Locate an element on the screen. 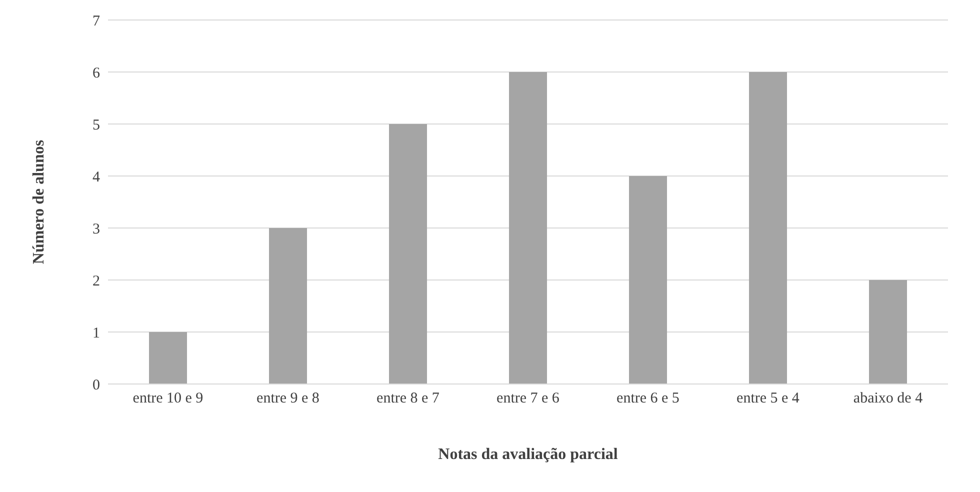 This screenshot has width=980, height=492. y-tick-label: 2 is located at coordinates (96, 281).